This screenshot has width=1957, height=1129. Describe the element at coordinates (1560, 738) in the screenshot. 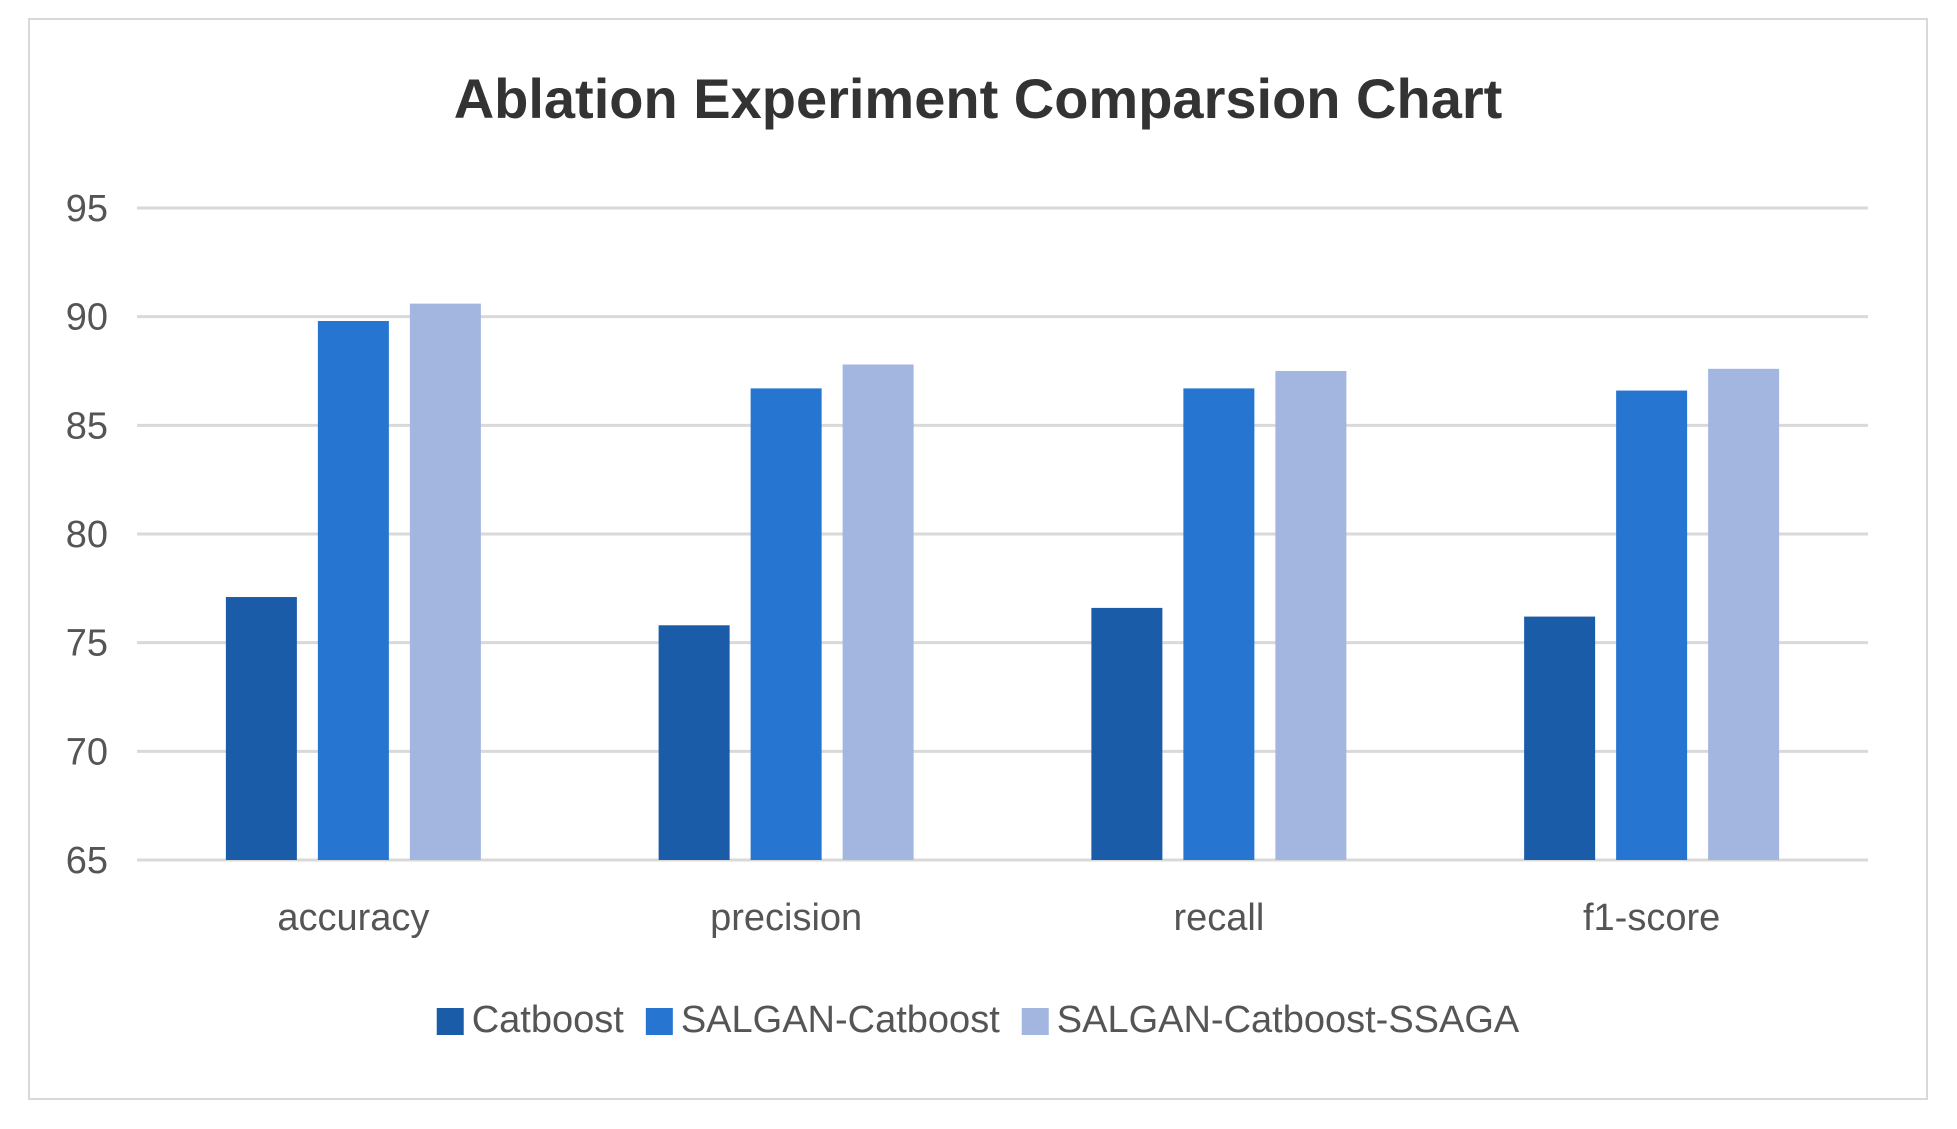

I see `bar-f1-score-catboost` at that location.